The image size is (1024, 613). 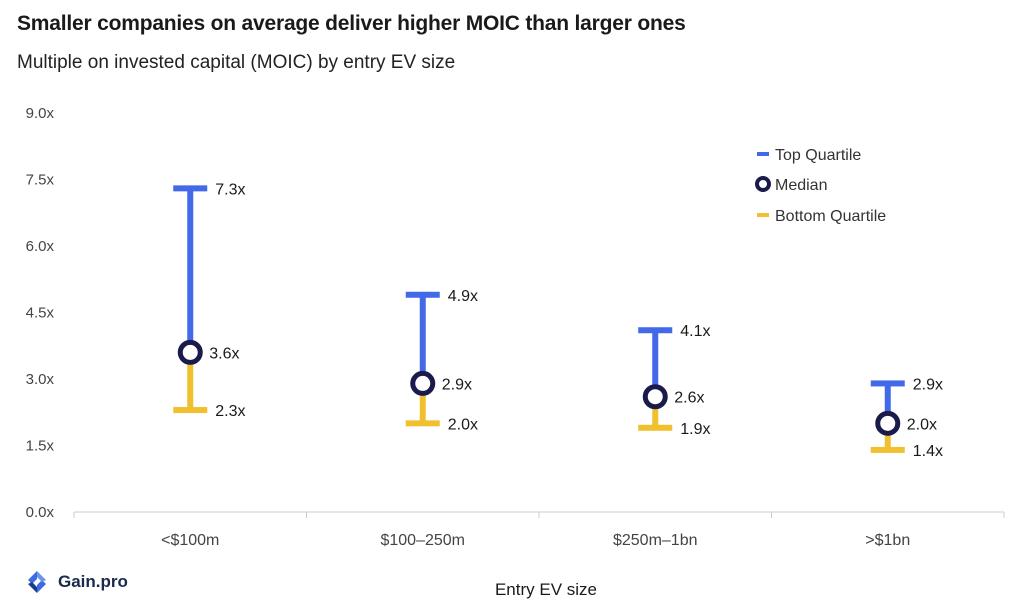 I want to click on y-tick-label: 1.5x, so click(x=40, y=446).